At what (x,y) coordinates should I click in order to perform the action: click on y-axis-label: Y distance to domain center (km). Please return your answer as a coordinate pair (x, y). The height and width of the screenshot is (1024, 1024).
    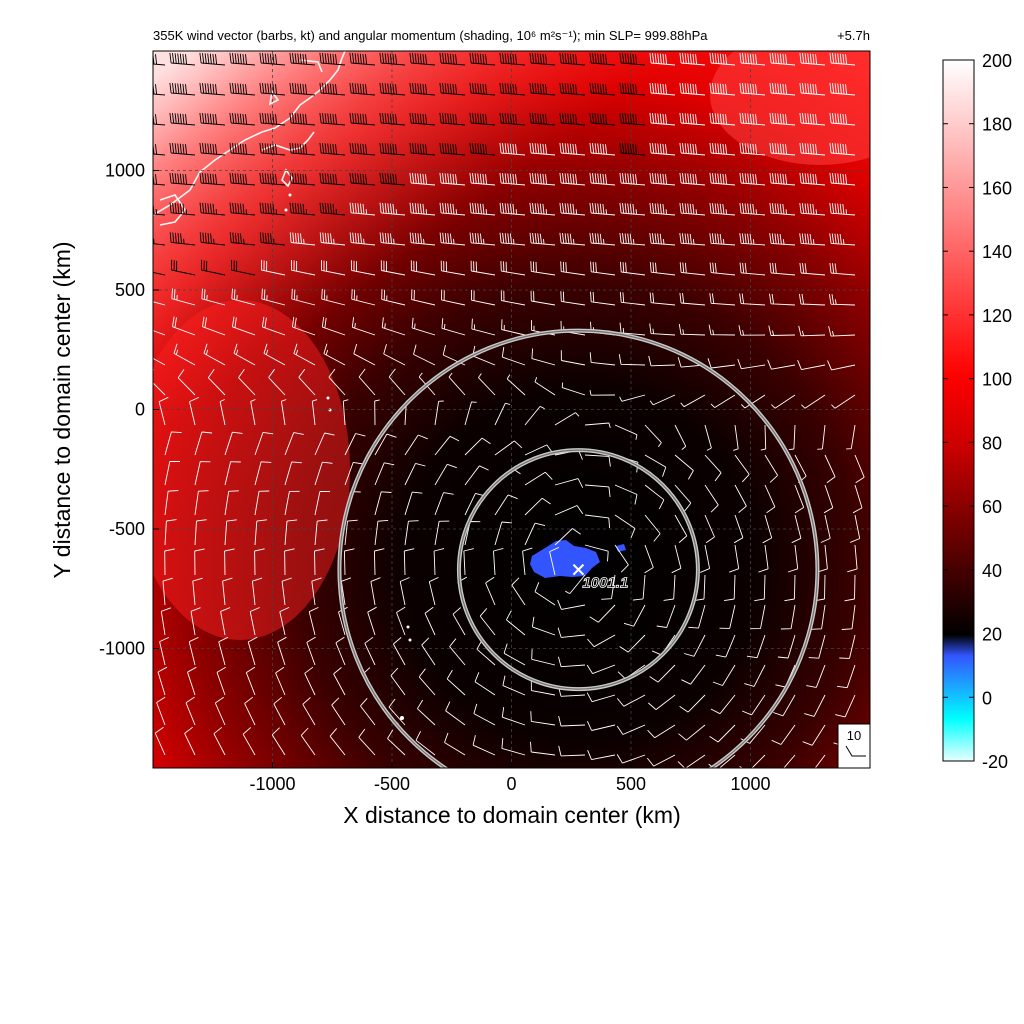
    Looking at the image, I should click on (62, 409).